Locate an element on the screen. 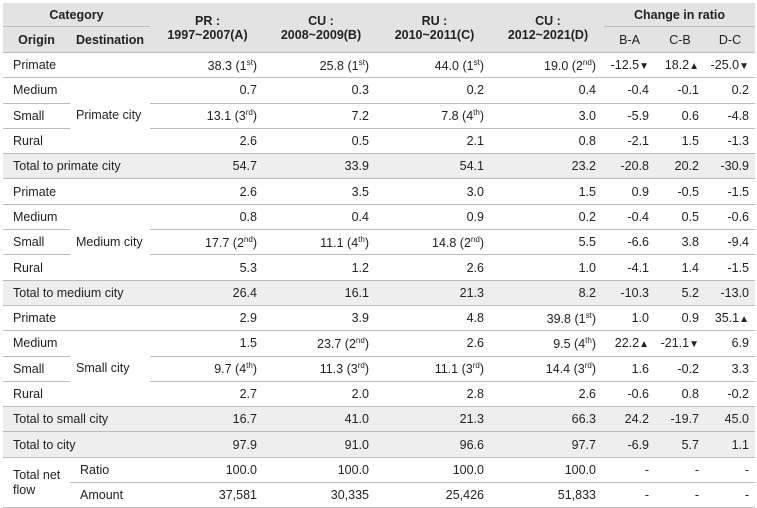 The height and width of the screenshot is (508, 757). value-cell: 97.9 is located at coordinates (207, 444).